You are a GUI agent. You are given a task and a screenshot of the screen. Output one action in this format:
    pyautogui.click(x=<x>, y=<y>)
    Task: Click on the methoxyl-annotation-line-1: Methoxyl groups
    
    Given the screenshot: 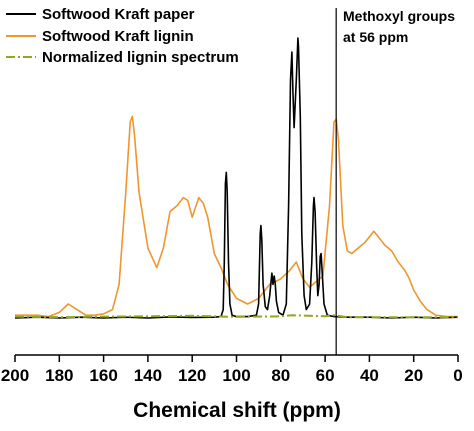 What is the action you would take?
    pyautogui.click(x=399, y=16)
    